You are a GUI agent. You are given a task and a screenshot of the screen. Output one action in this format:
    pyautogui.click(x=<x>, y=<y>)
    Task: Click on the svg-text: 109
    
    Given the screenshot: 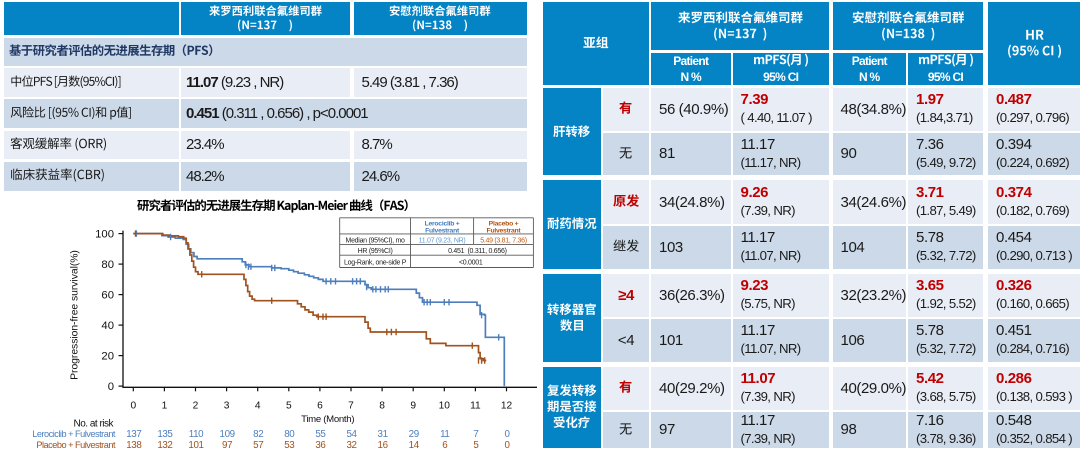 What is the action you would take?
    pyautogui.click(x=227, y=434)
    